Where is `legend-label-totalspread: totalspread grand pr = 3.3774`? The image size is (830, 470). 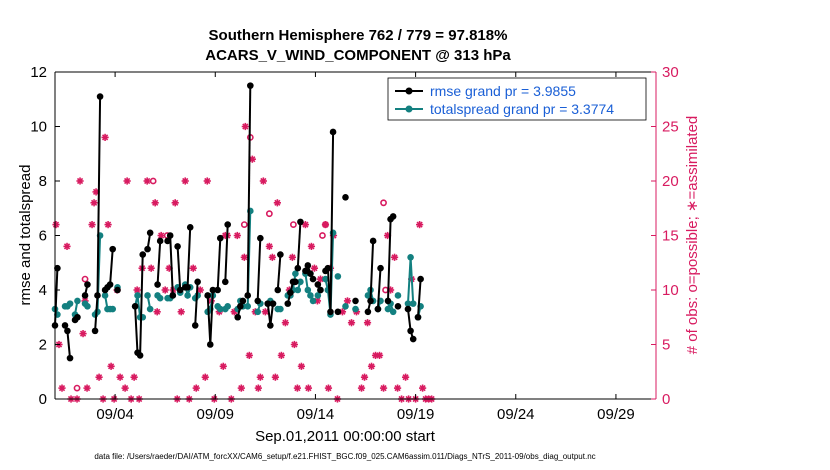 legend-label-totalspread: totalspread grand pr = 3.3774 is located at coordinates (522, 109).